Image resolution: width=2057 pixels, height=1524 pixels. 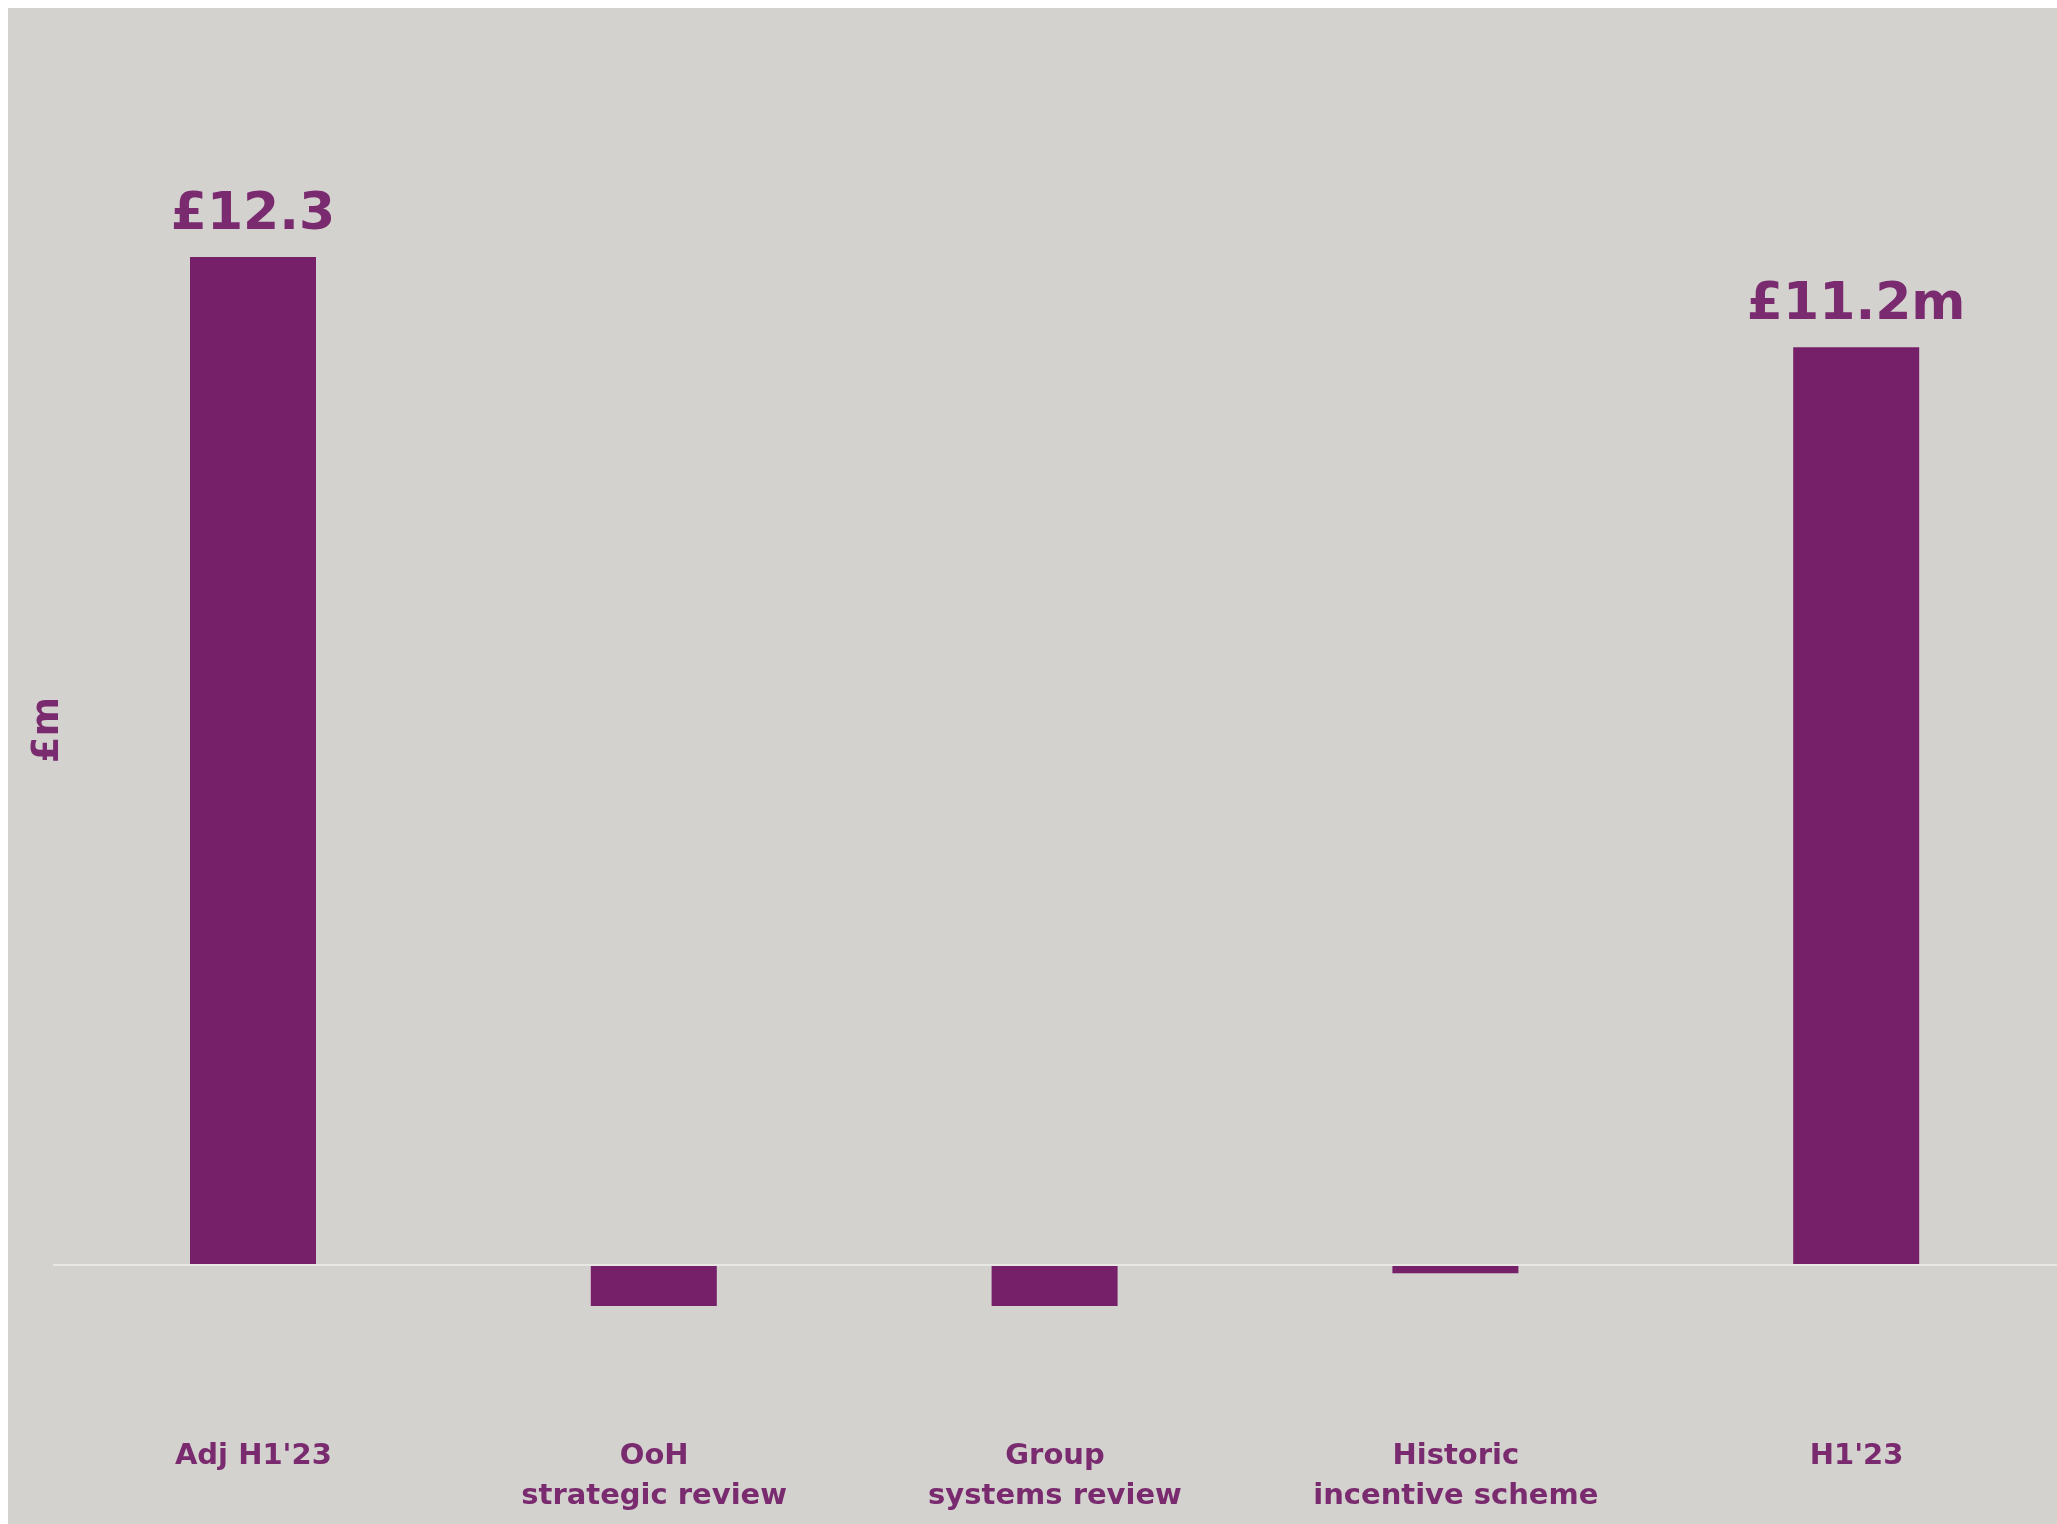 I want to click on x-tick-label: Historic incentive scheme, so click(x=1456, y=1474).